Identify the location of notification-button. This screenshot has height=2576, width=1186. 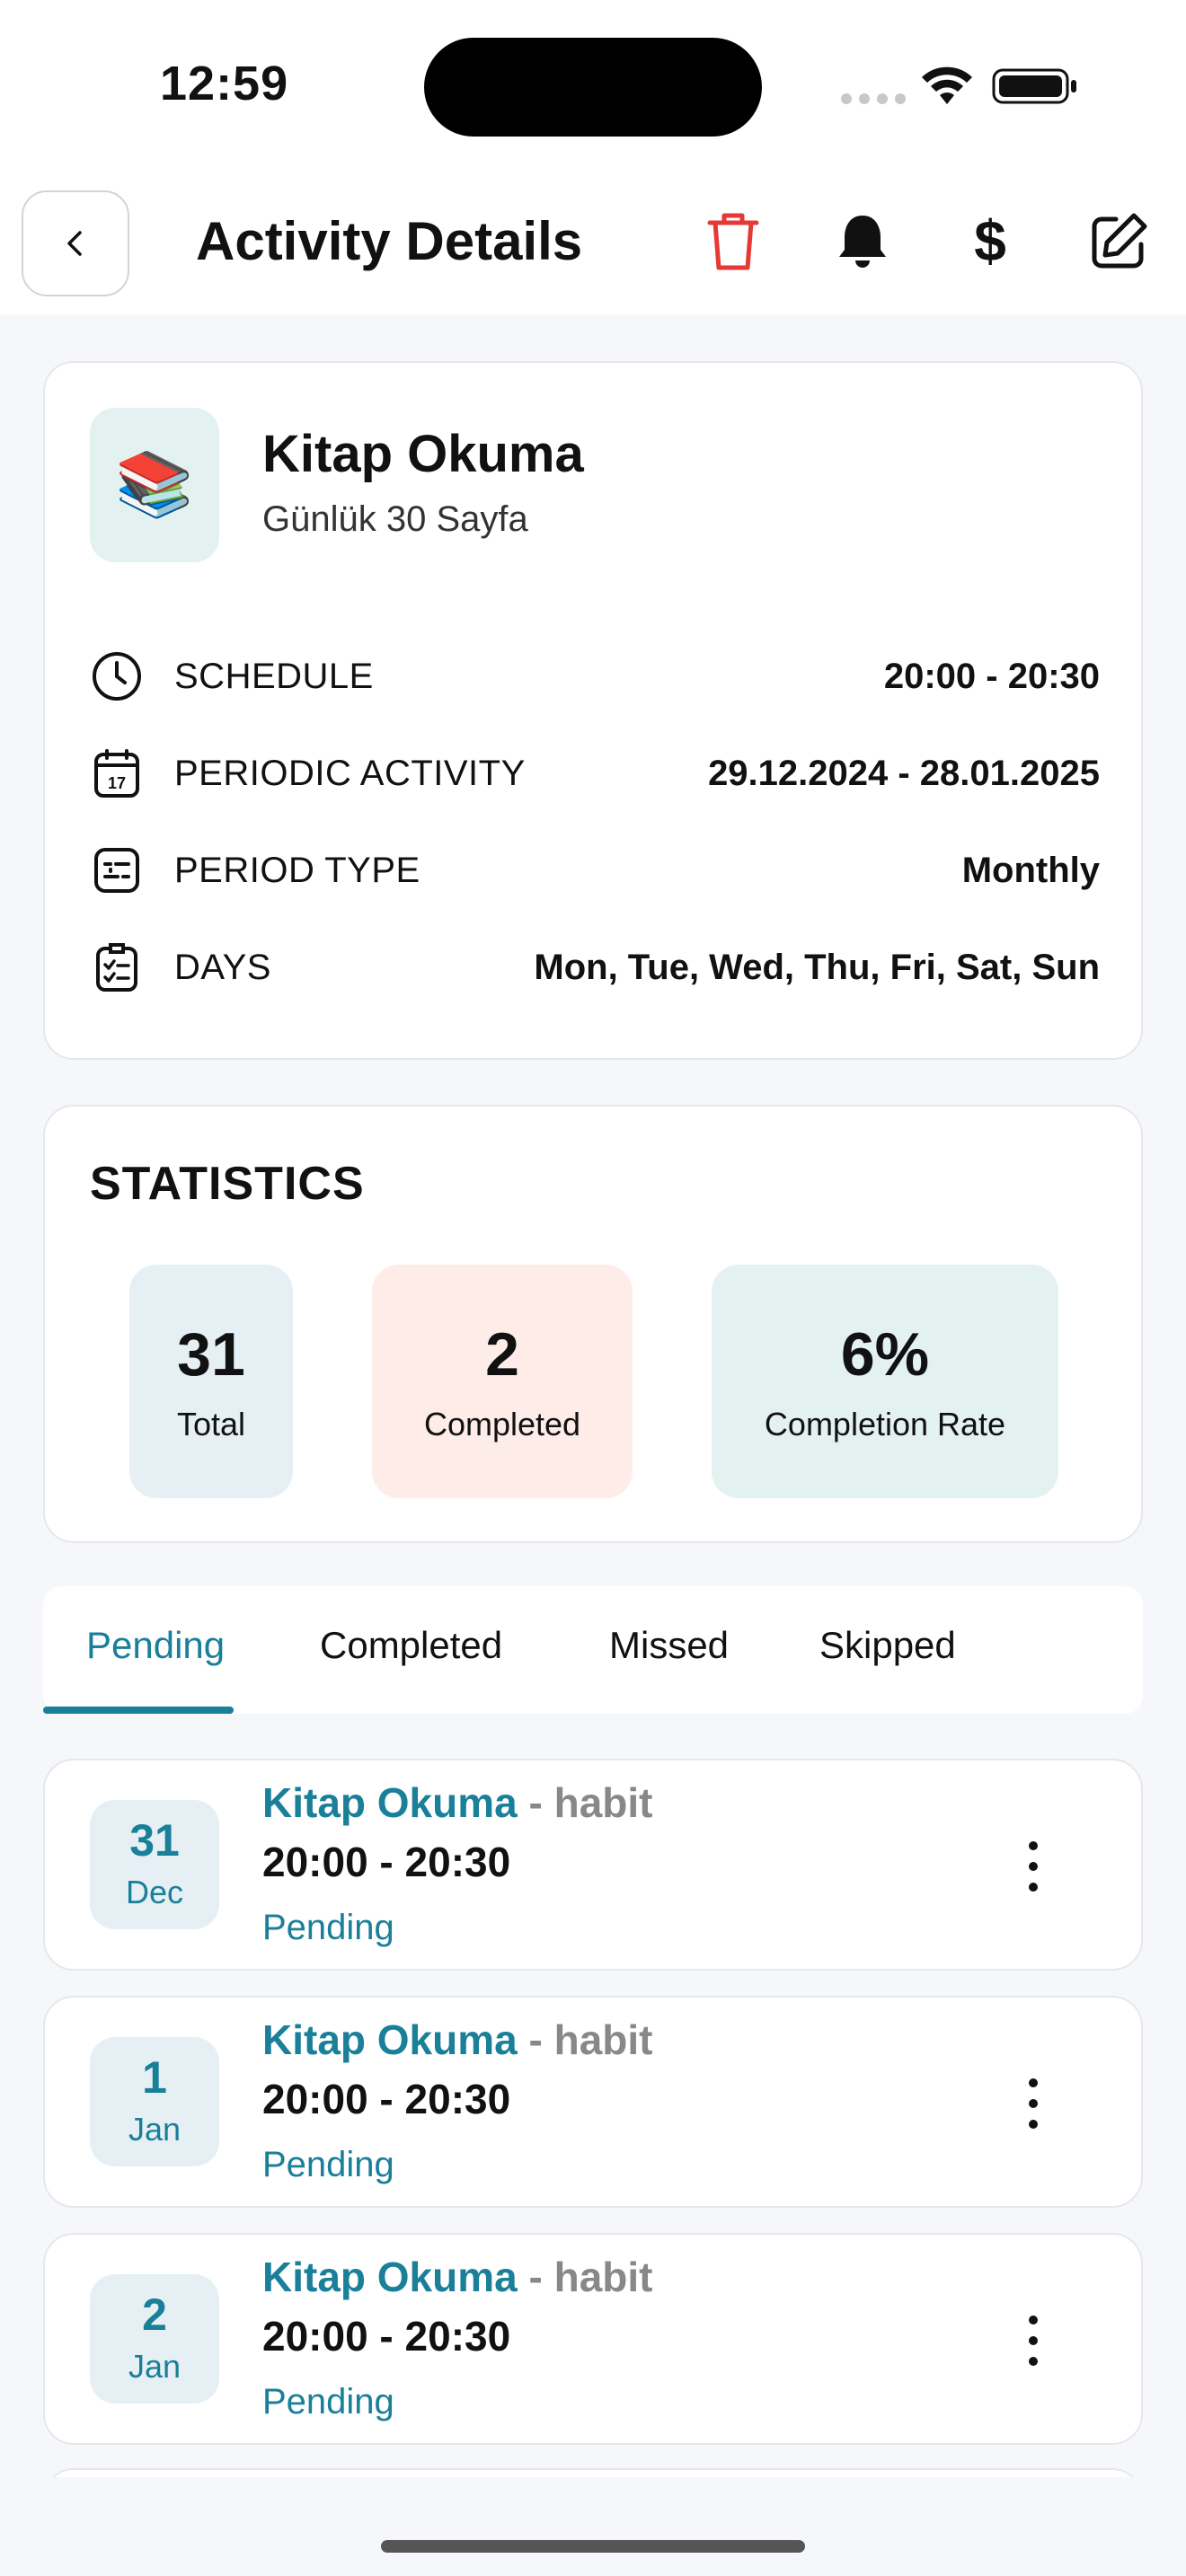
(862, 241).